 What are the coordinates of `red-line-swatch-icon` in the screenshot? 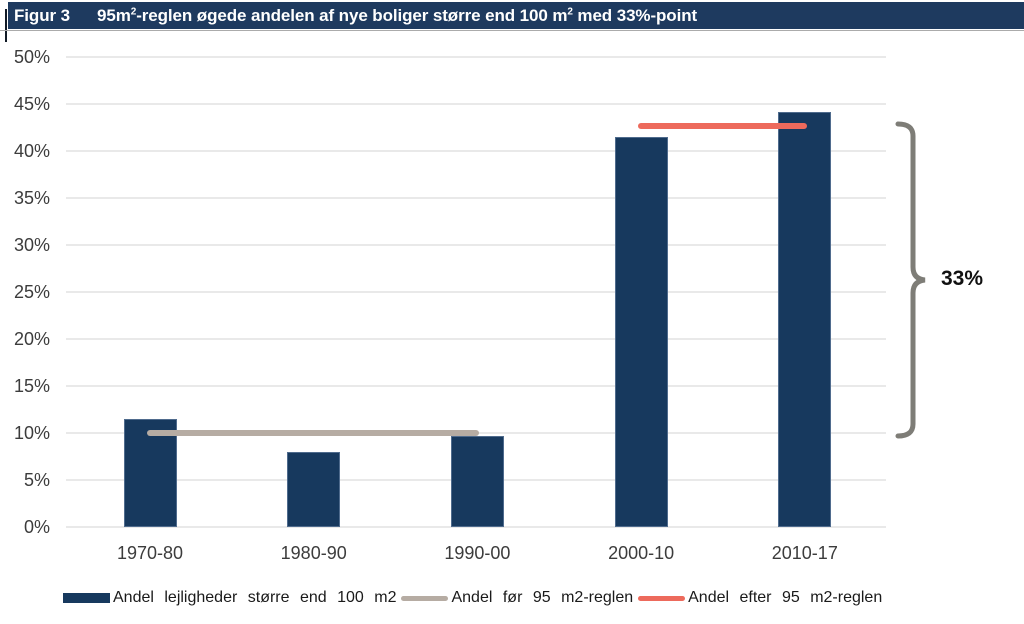 It's located at (662, 598).